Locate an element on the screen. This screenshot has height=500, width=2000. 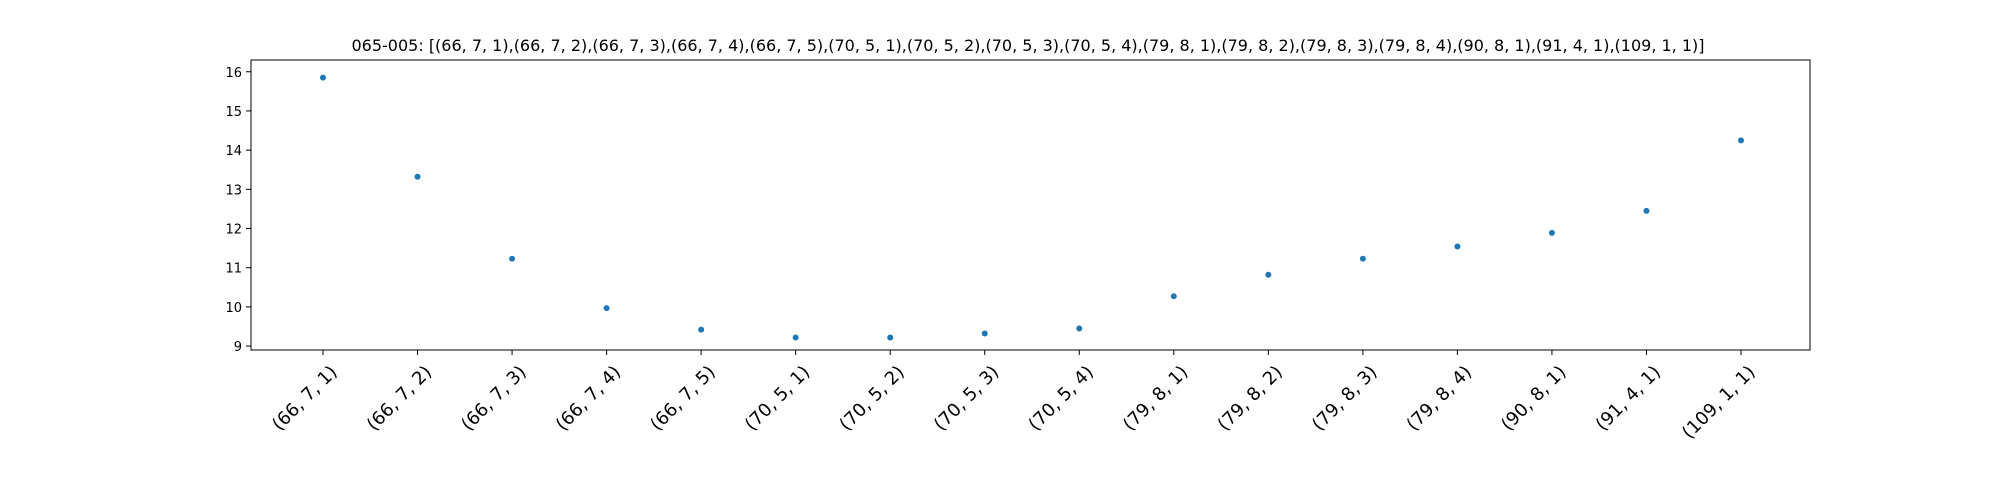
x-tick-label: (66, 7, 2) is located at coordinates (399, 398).